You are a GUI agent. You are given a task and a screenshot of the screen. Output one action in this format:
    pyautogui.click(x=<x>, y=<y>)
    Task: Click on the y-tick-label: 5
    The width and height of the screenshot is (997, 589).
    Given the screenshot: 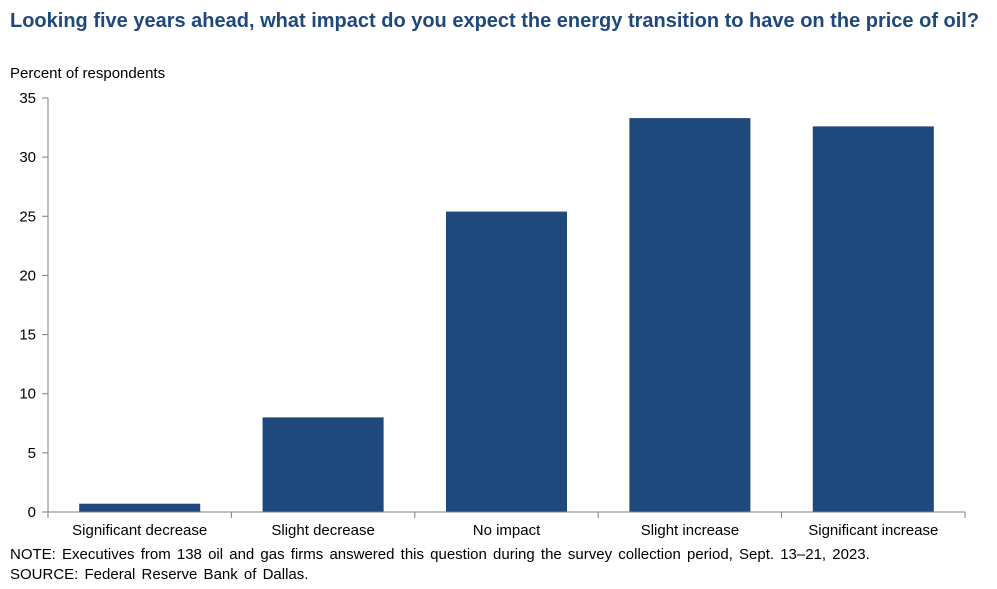 What is the action you would take?
    pyautogui.click(x=32, y=453)
    